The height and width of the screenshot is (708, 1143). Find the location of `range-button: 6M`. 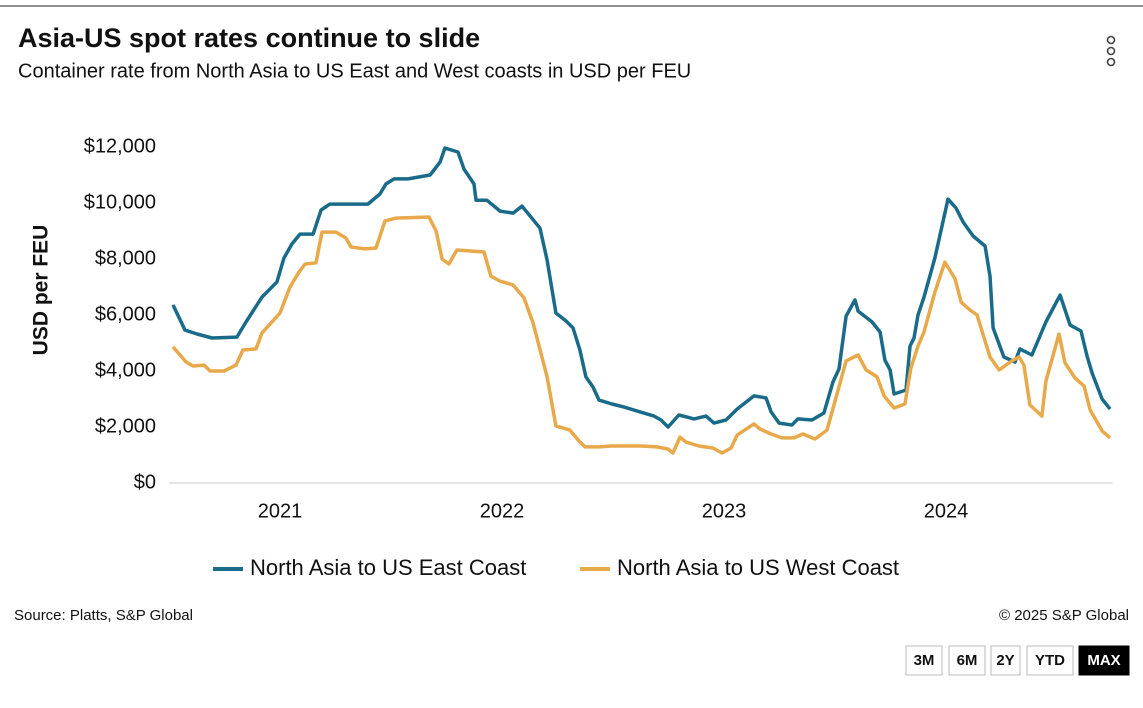

range-button: 6M is located at coordinates (967, 660).